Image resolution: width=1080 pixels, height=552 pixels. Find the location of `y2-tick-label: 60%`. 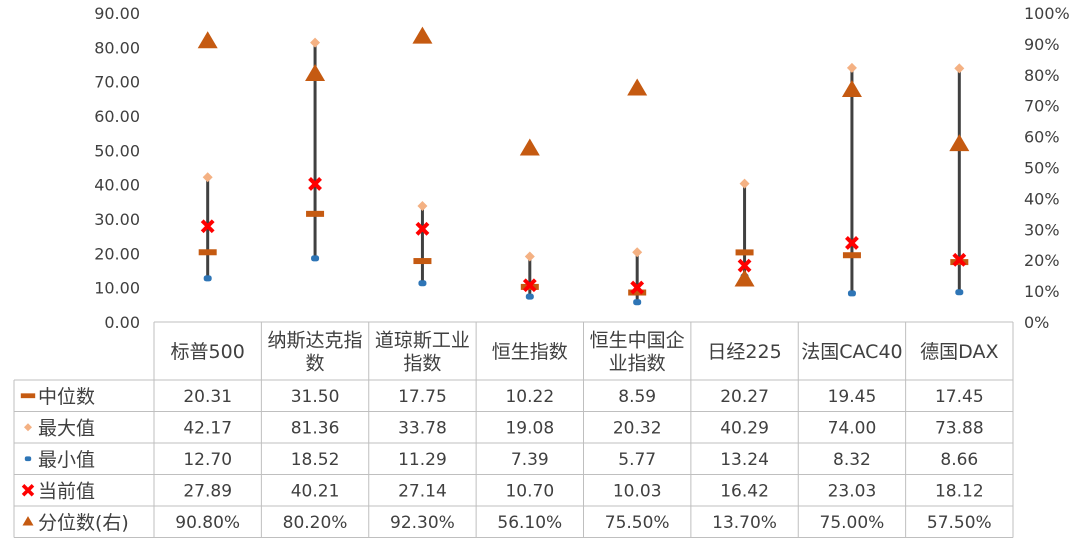

y2-tick-label: 60% is located at coordinates (1042, 137).